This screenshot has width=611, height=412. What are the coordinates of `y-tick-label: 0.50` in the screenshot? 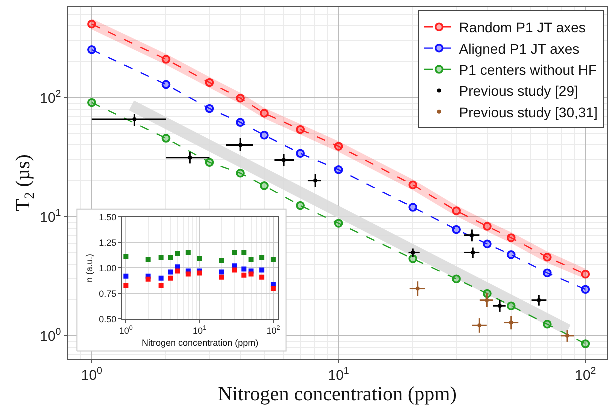 It's located at (108, 319).